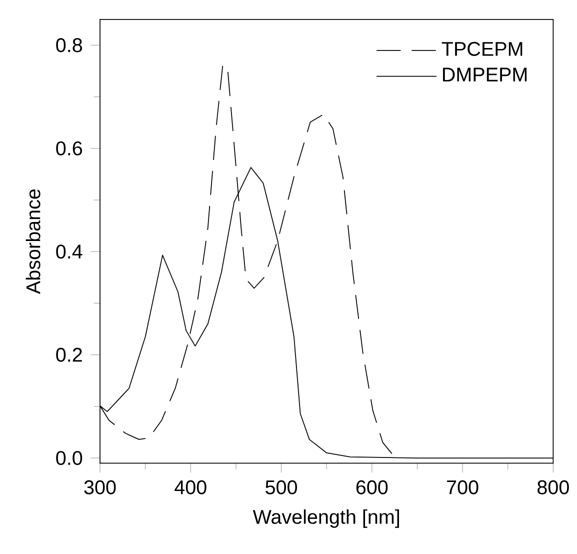  Describe the element at coordinates (372, 487) in the screenshot. I see `x-tick-label: 600` at that location.